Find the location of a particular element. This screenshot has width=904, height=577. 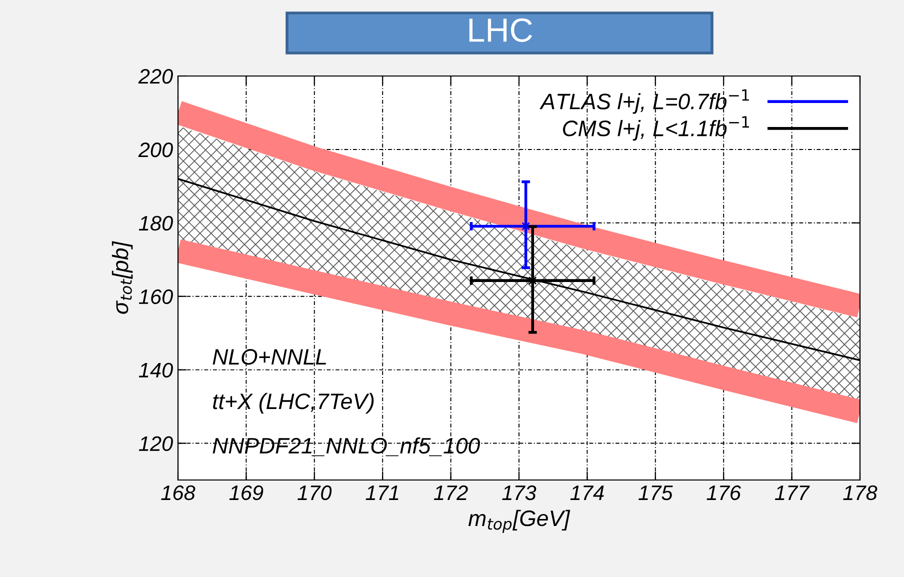

x-tick-label: 173 is located at coordinates (519, 492).